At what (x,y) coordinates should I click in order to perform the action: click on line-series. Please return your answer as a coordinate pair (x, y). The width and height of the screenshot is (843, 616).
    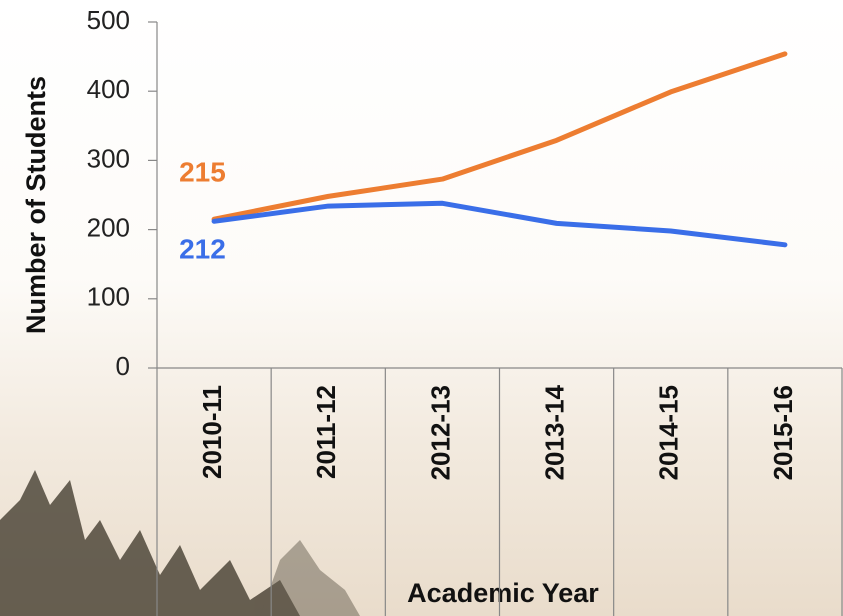
    Looking at the image, I should click on (499, 224).